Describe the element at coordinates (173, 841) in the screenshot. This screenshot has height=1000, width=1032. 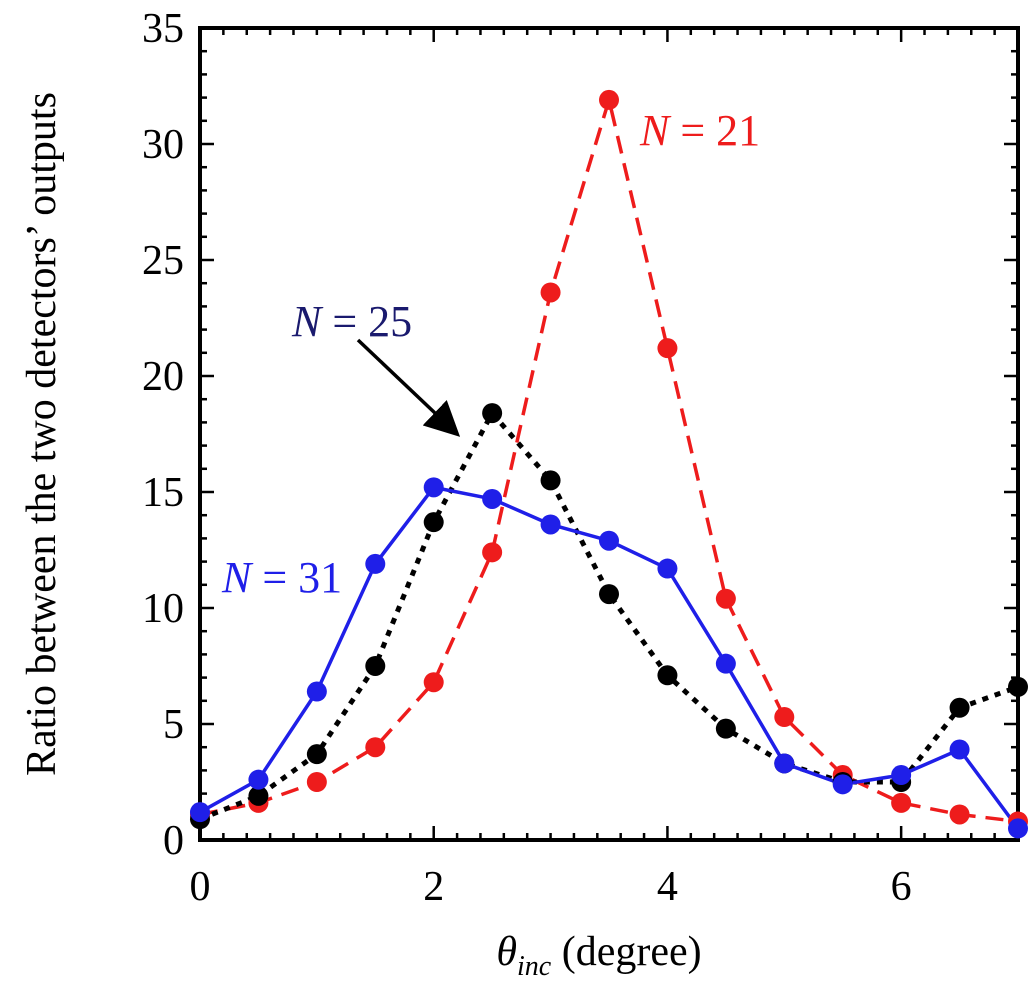
I see `y-tick-label: 0` at that location.